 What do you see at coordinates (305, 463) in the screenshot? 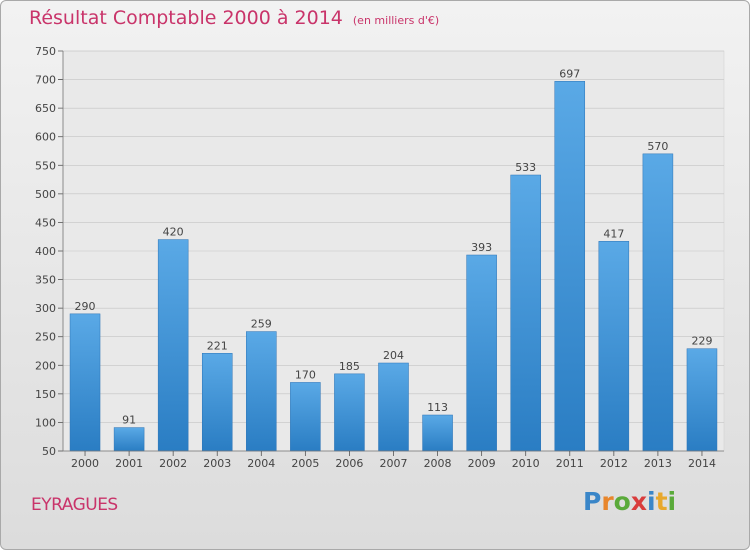
I see `x-tick-label: 2005` at bounding box center [305, 463].